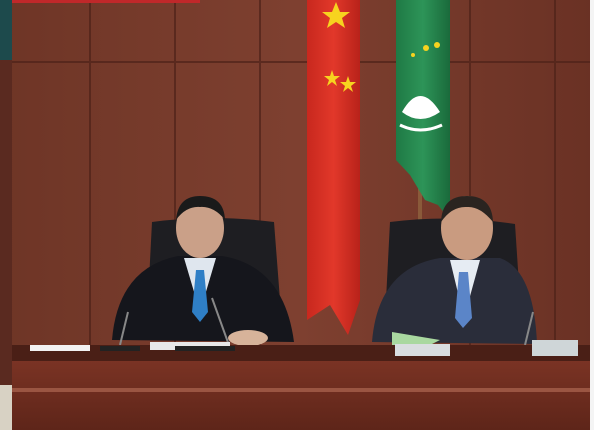 The width and height of the screenshot is (594, 430). What do you see at coordinates (425, 49) in the screenshot?
I see `flag-stars` at bounding box center [425, 49].